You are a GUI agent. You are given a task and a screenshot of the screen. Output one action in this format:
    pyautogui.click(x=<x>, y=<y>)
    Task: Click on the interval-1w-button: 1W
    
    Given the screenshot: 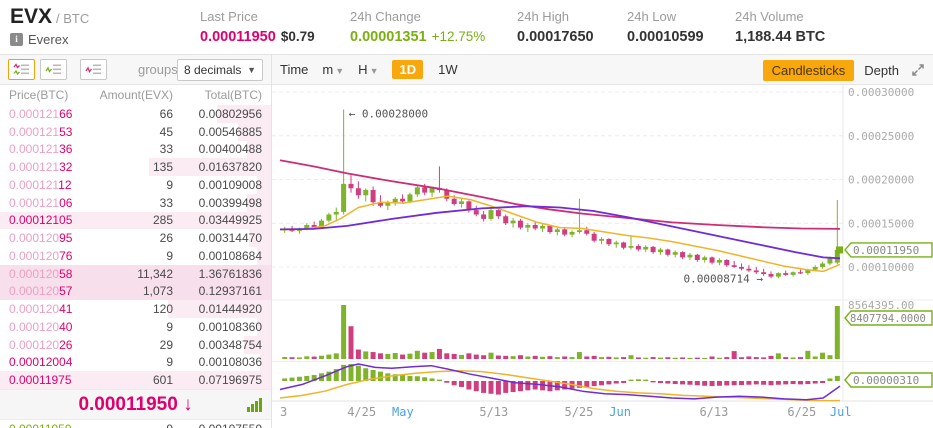 What is the action you would take?
    pyautogui.click(x=448, y=69)
    